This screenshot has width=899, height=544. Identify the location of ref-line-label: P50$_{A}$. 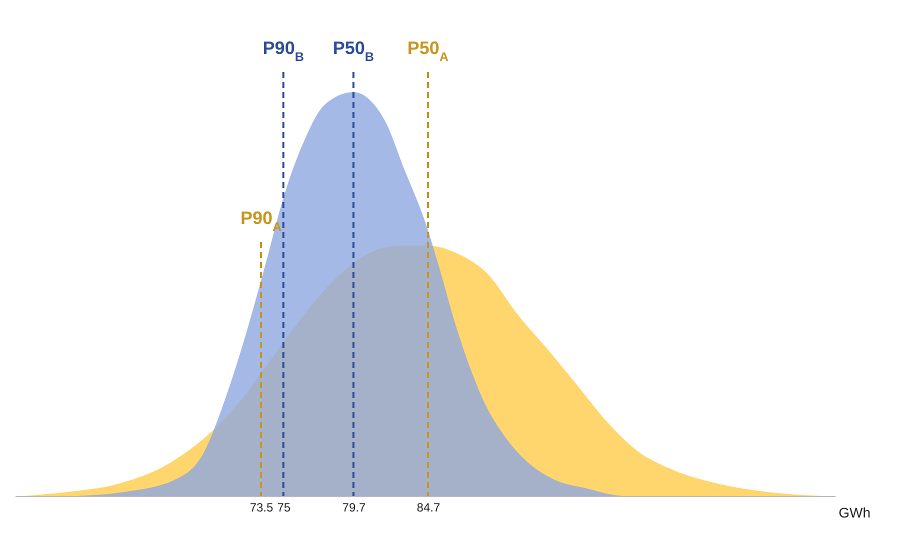
(428, 51).